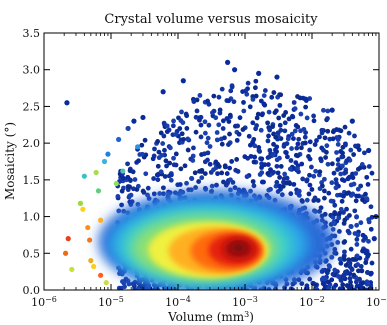 This screenshot has height=325, width=387. What do you see at coordinates (44, 302) in the screenshot?
I see `x-tick-label: 10⁻⁶` at bounding box center [44, 302].